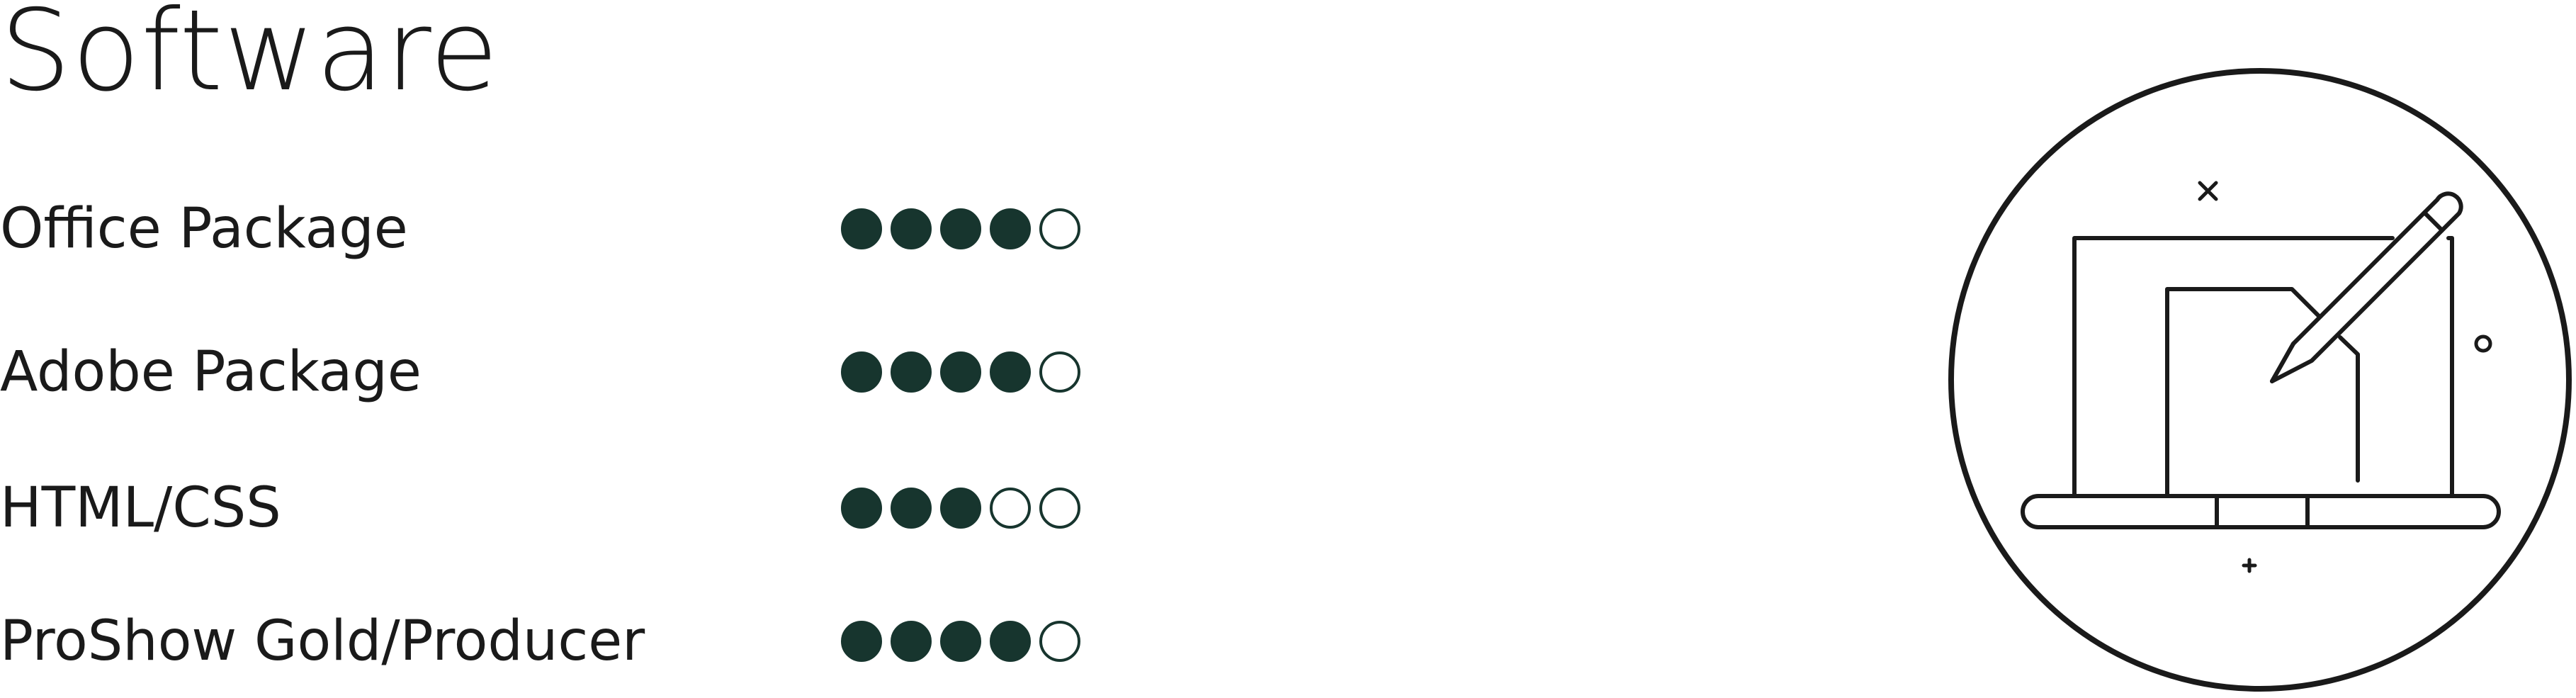 This screenshot has width=2576, height=698. What do you see at coordinates (2366, 287) in the screenshot?
I see `pen-icon` at bounding box center [2366, 287].